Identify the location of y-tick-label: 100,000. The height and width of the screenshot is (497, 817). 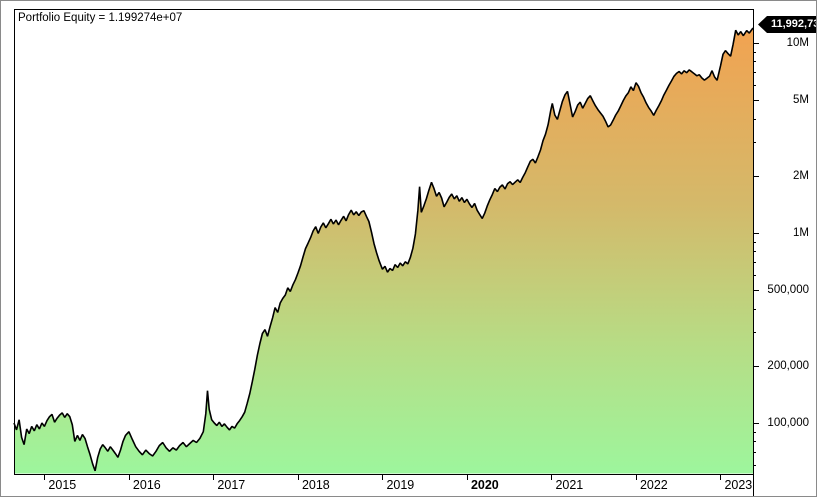
(788, 423).